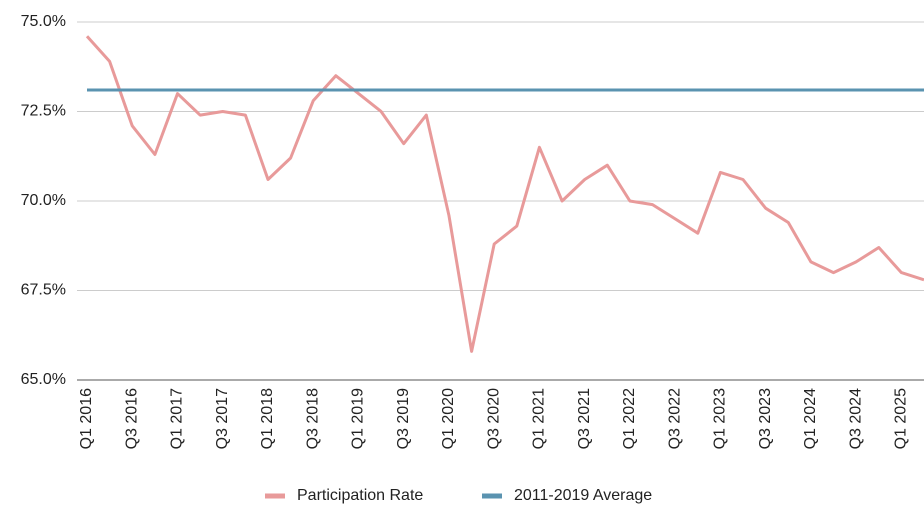 The height and width of the screenshot is (506, 924). Describe the element at coordinates (855, 418) in the screenshot. I see `x-tick-label: Q3 2024` at that location.